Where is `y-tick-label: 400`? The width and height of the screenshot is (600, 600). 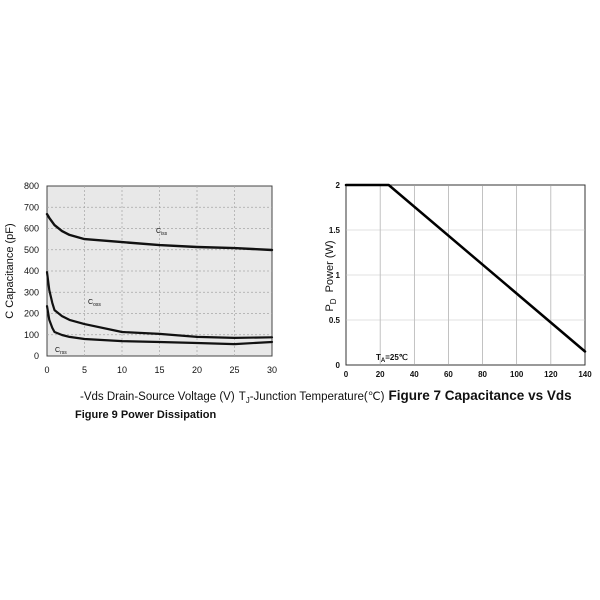
y-tick-label: 400 is located at coordinates (31, 271).